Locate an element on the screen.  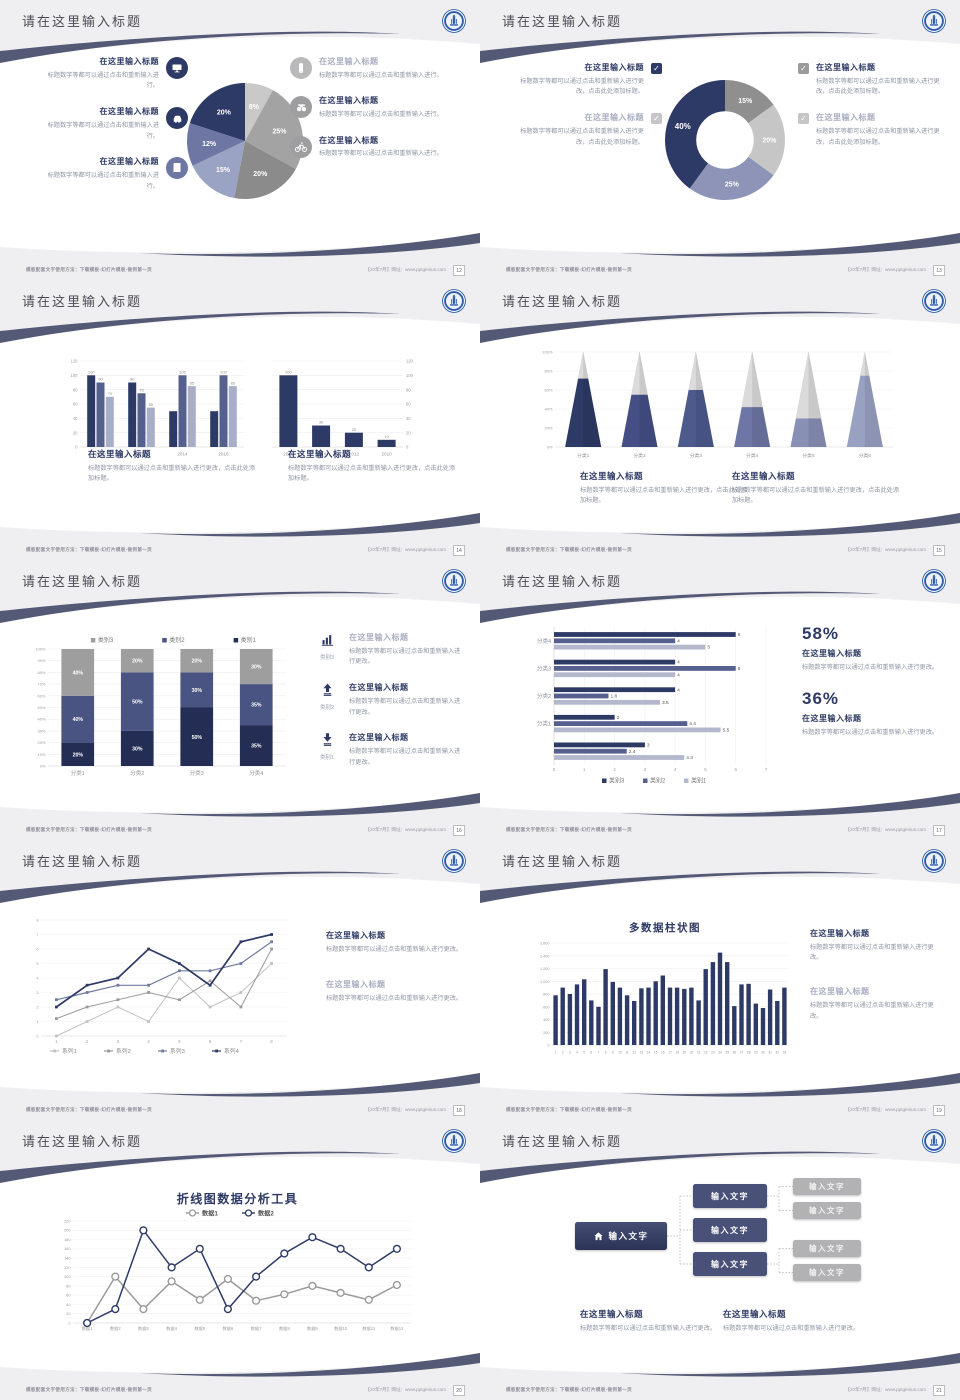
checkbox-icon: ✓ is located at coordinates (803, 119).